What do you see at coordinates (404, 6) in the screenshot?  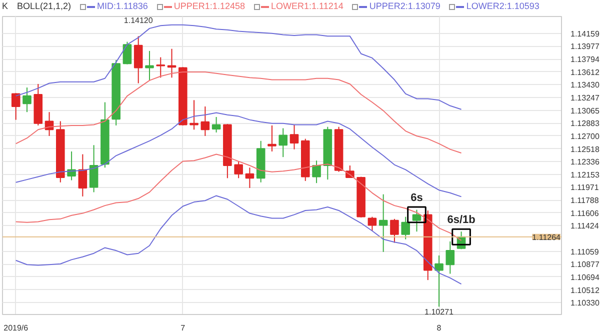 I see `legend-label: UPPER2:1.13079` at bounding box center [404, 6].